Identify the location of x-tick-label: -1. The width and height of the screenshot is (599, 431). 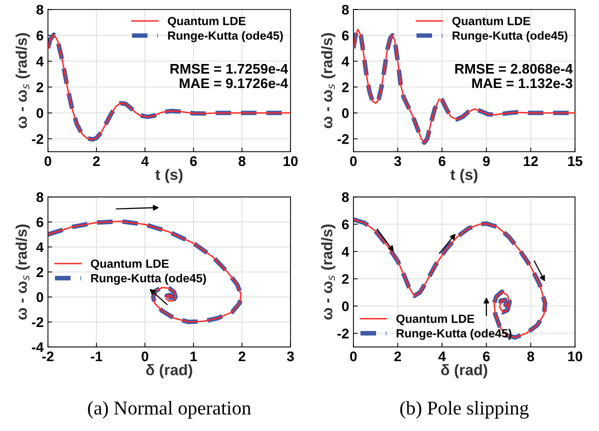
(96, 357).